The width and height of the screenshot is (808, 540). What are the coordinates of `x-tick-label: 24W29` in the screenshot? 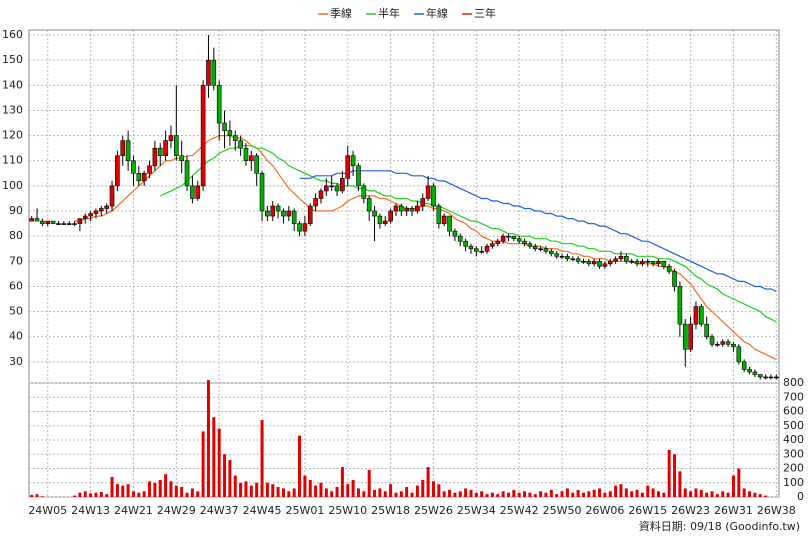 It's located at (176, 510).